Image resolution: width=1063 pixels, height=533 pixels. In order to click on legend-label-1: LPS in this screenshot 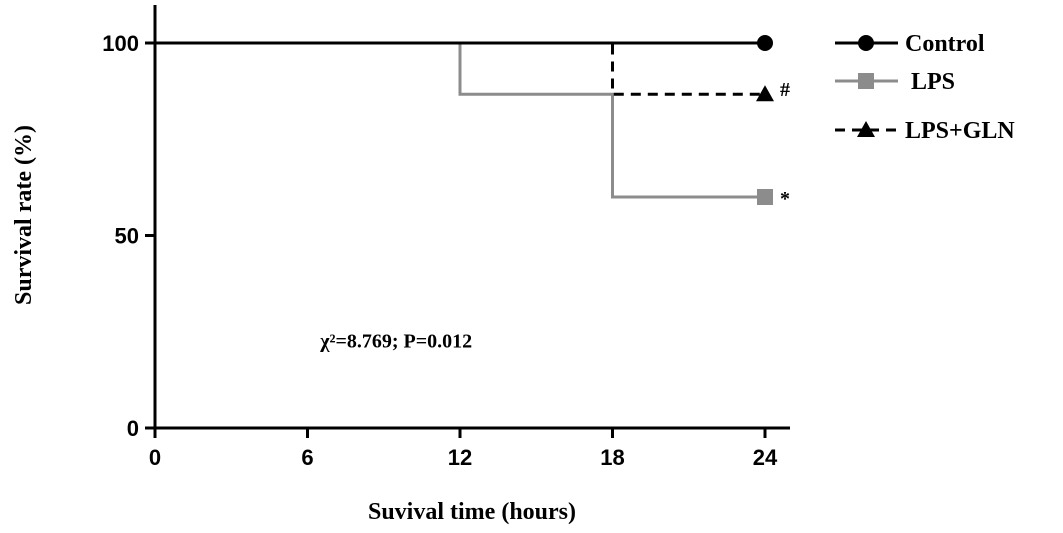, I will do `click(930, 82)`.